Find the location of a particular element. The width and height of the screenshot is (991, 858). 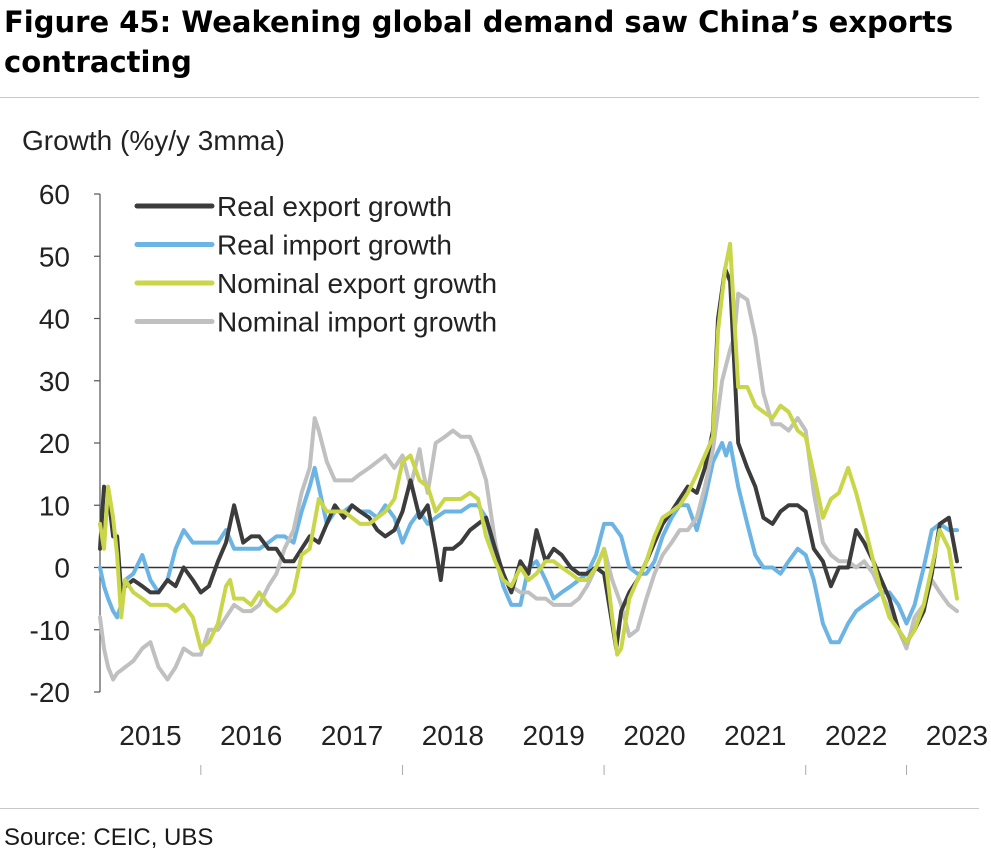

y-tick-label: 30 is located at coordinates (54, 381).